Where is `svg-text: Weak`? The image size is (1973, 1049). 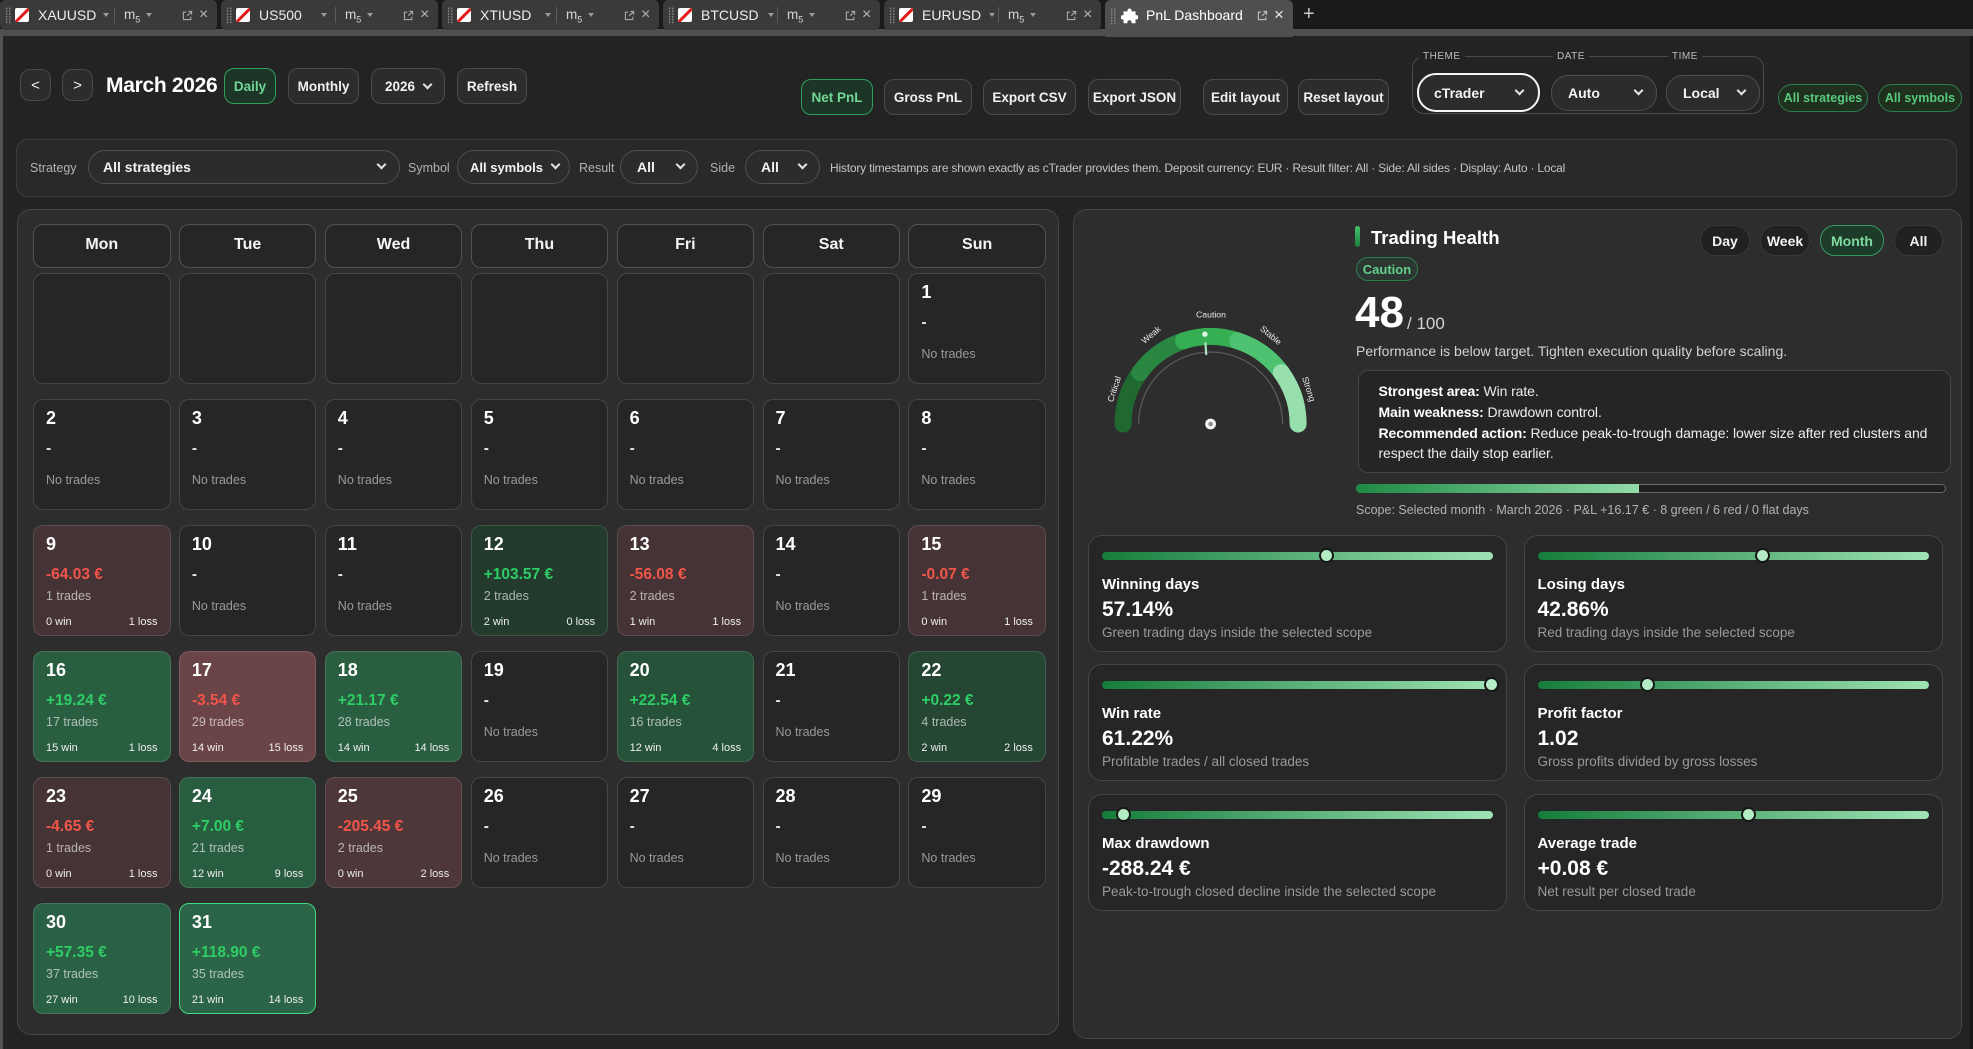
svg-text: Weak is located at coordinates (1151, 334).